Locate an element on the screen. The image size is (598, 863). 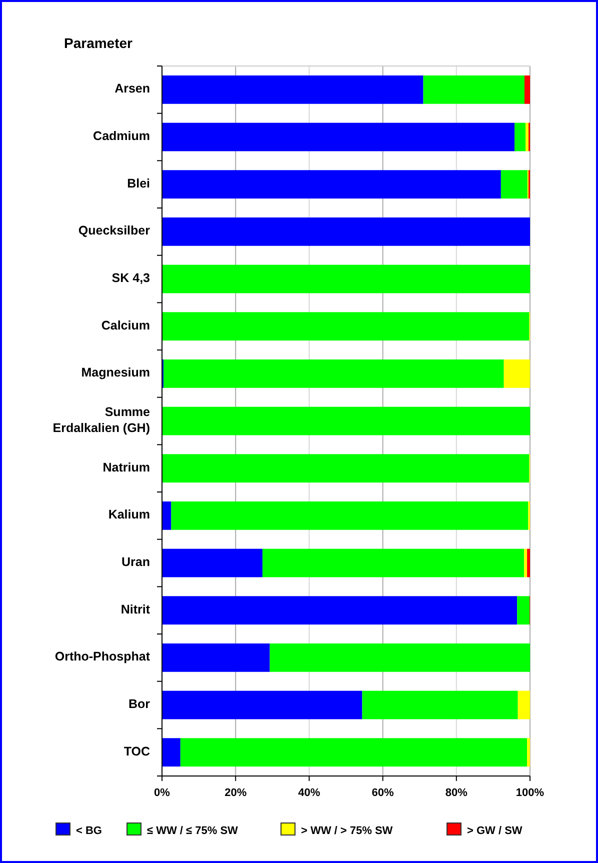
x-tick-label: 40% is located at coordinates (309, 793).